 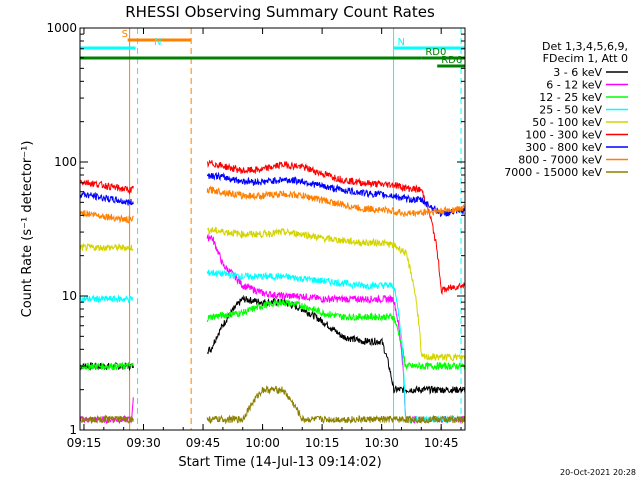 I want to click on legend-header-0: Det 1,3,4,5,6,9,, so click(x=585, y=46).